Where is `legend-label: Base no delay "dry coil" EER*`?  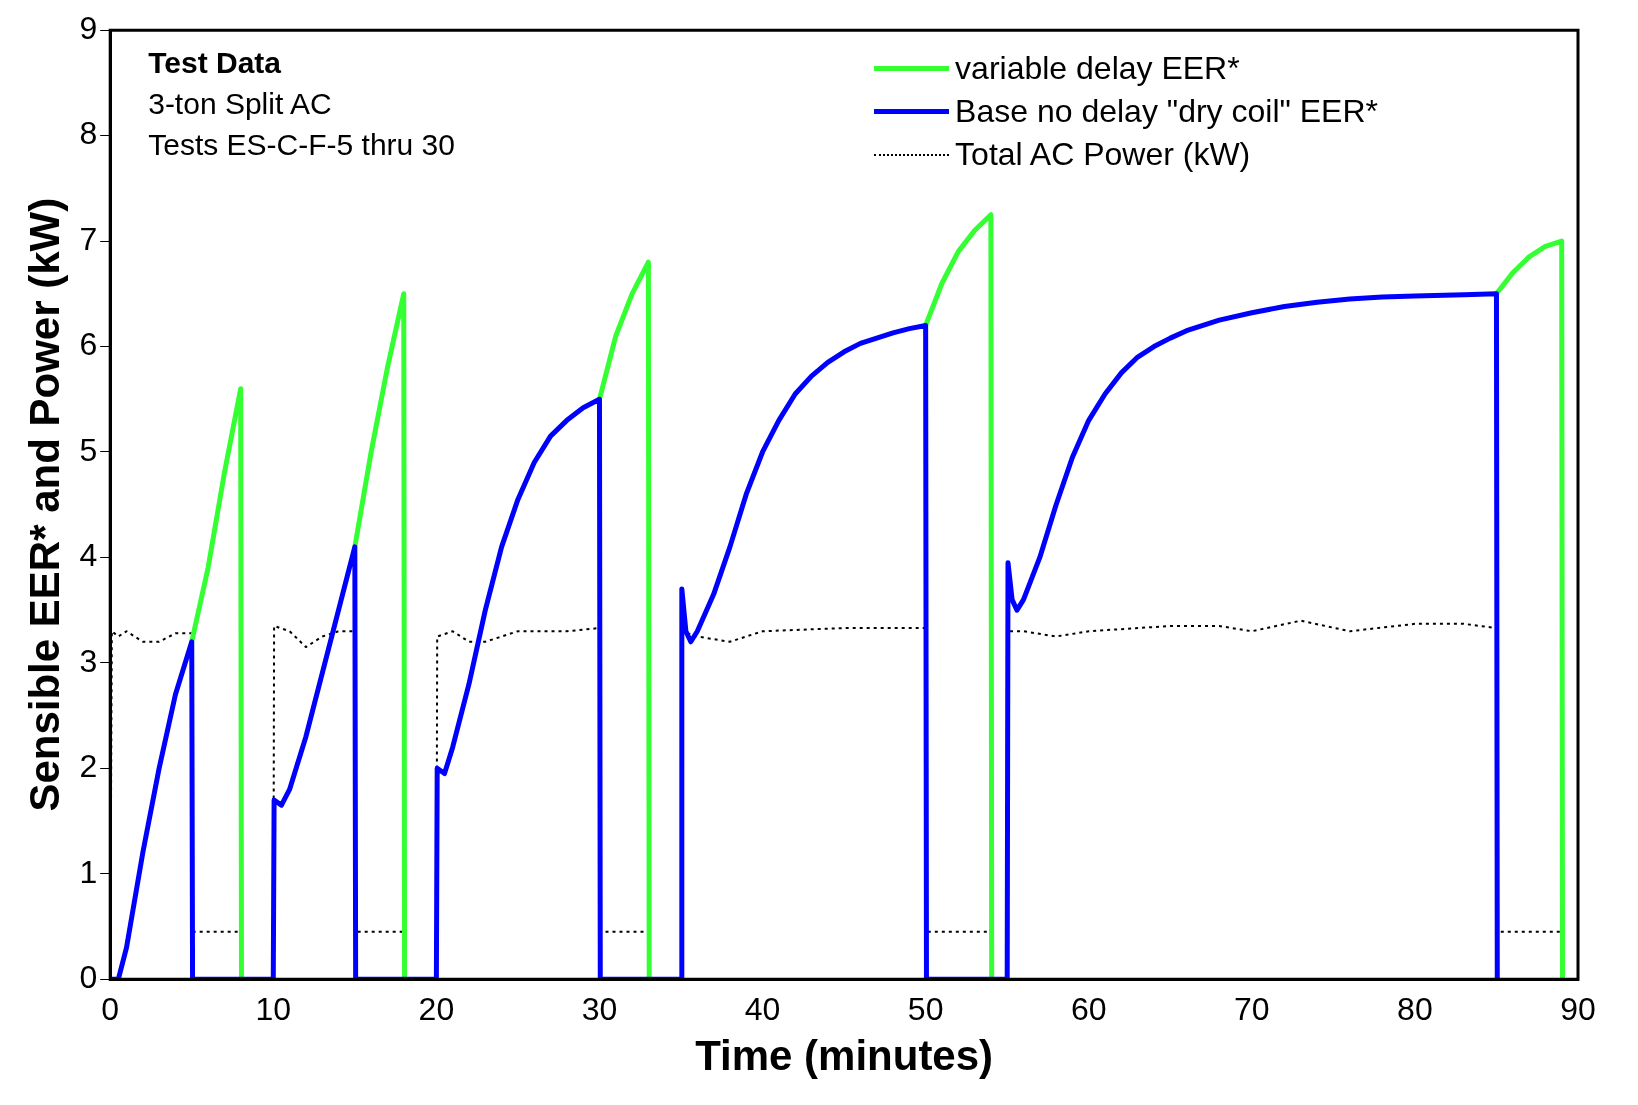 legend-label: Base no delay "dry coil" EER* is located at coordinates (1166, 112).